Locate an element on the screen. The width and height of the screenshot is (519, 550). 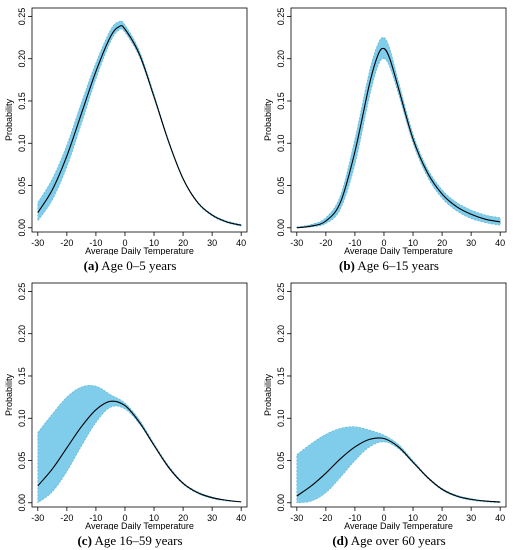
chart-d-y-tick-label: 0.15 is located at coordinates (281, 376).